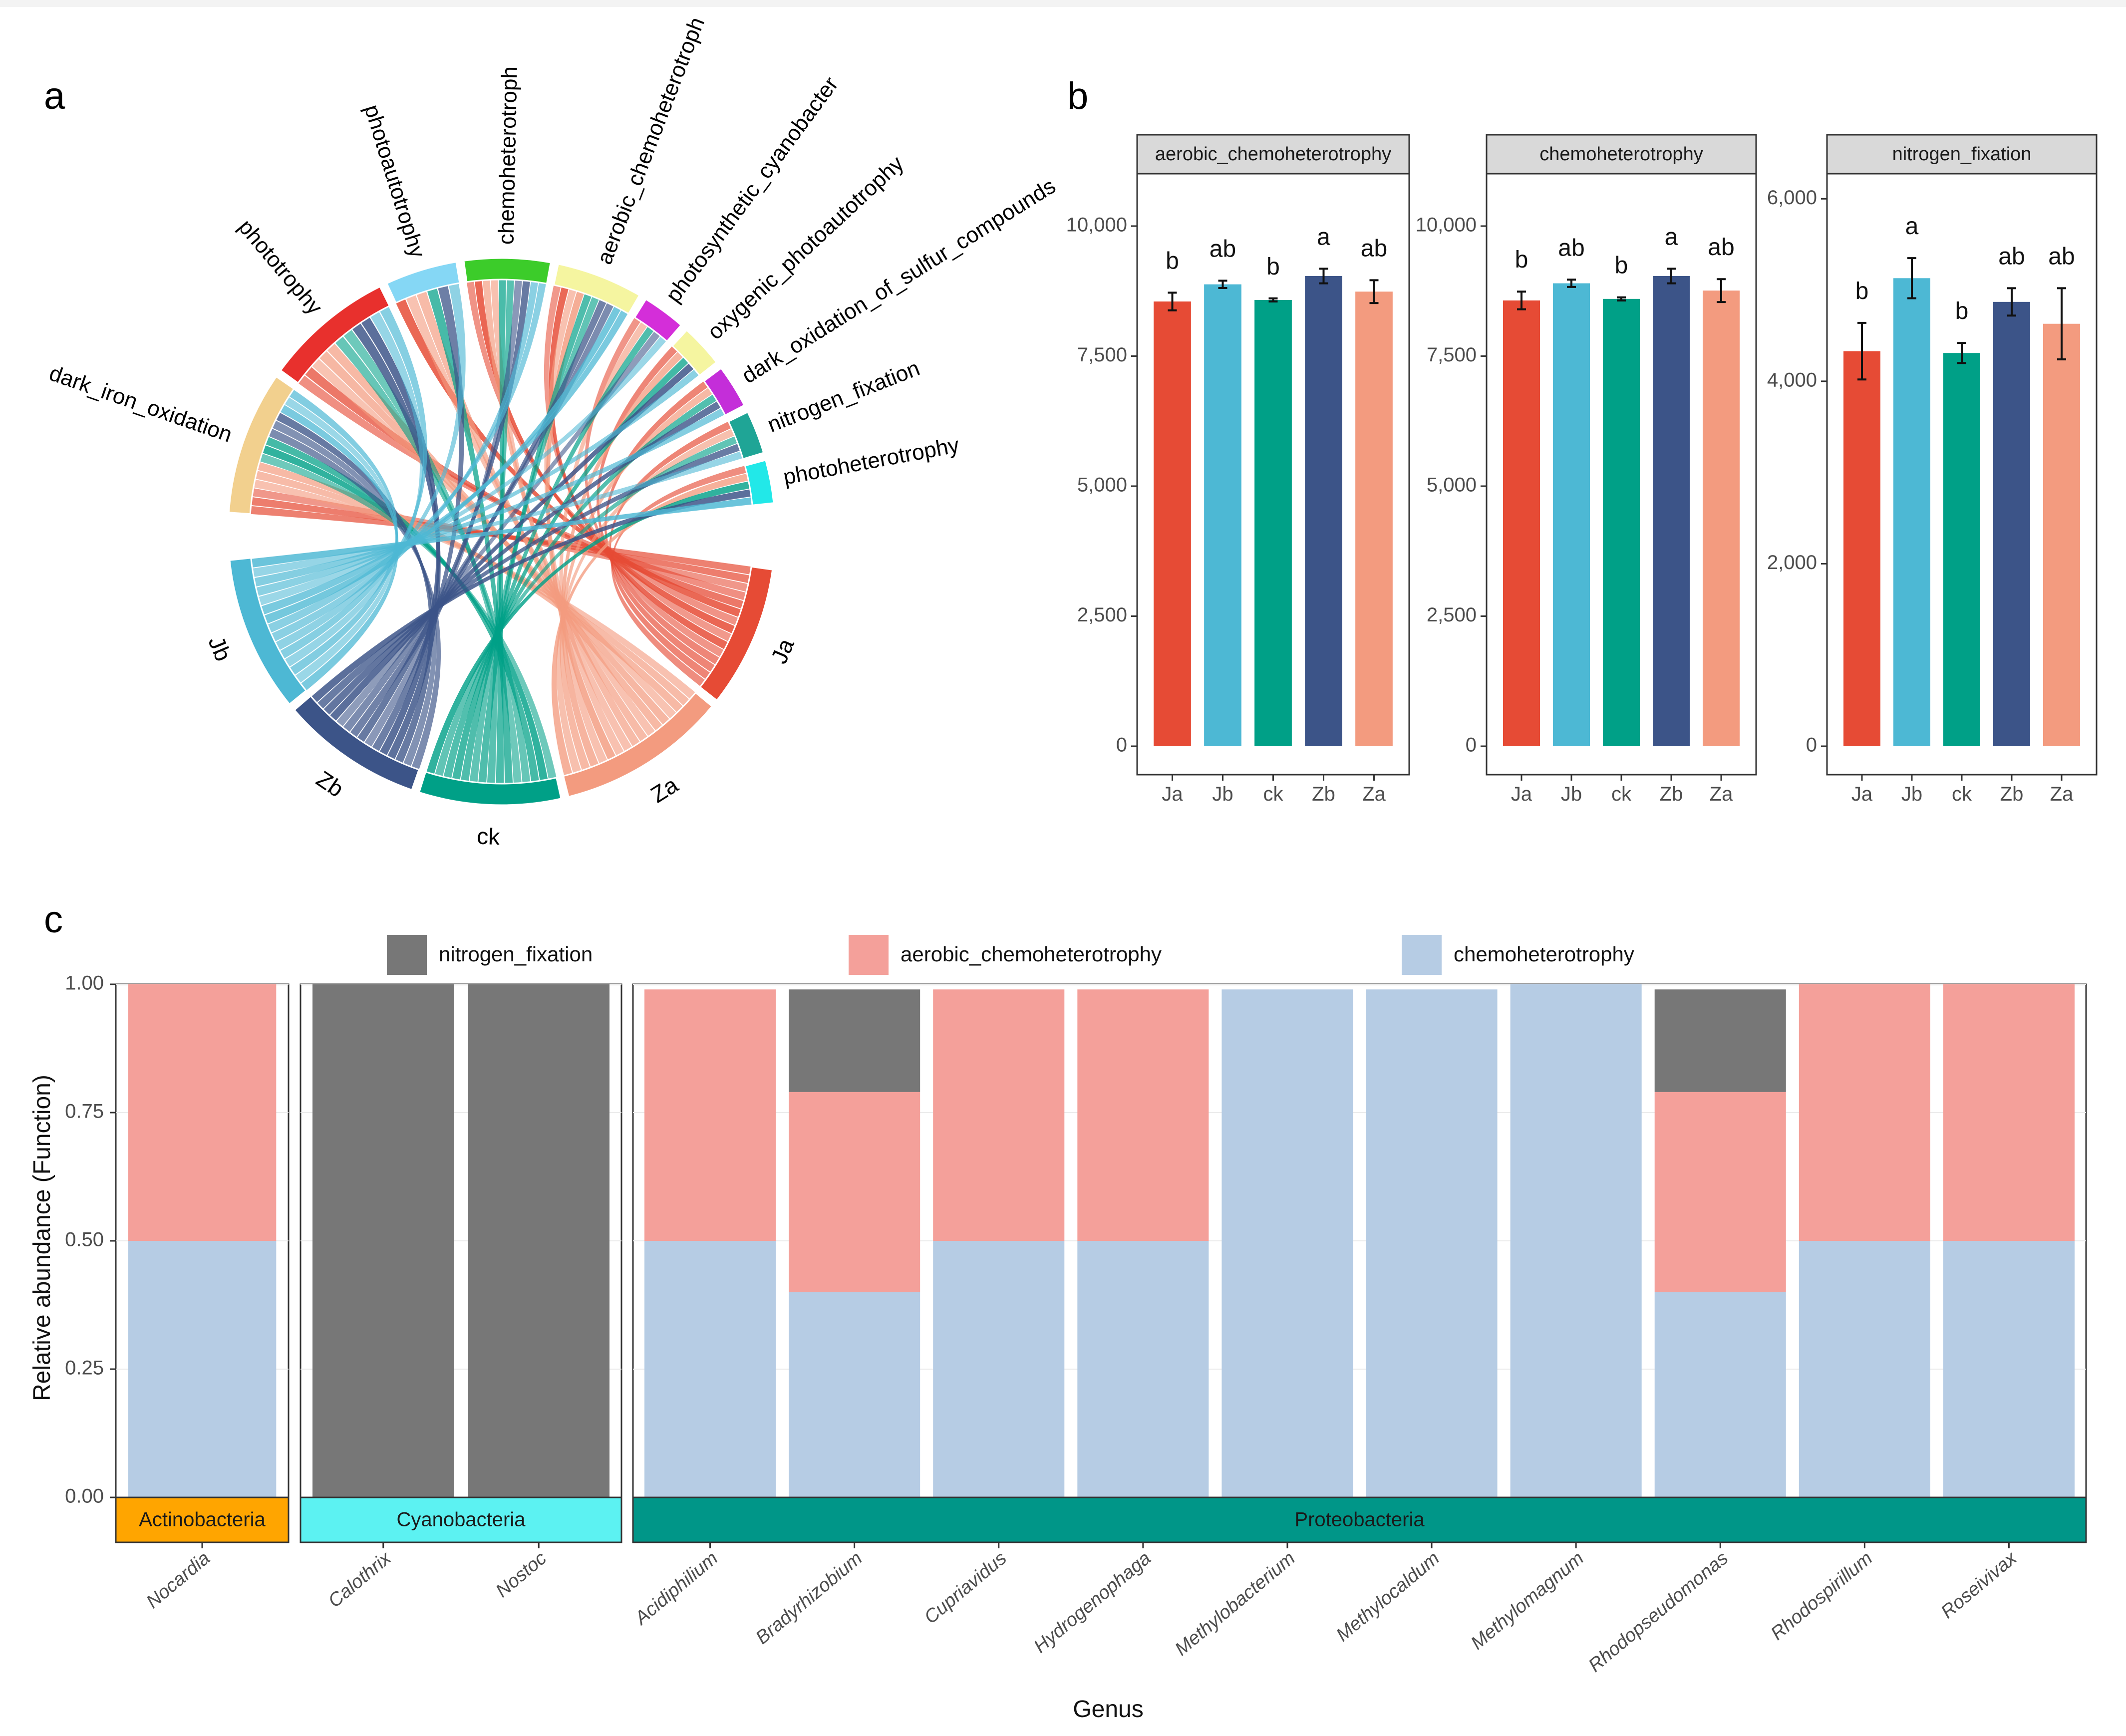 Image resolution: width=2126 pixels, height=1736 pixels. I want to click on y-tick-label: 1.00, so click(84, 983).